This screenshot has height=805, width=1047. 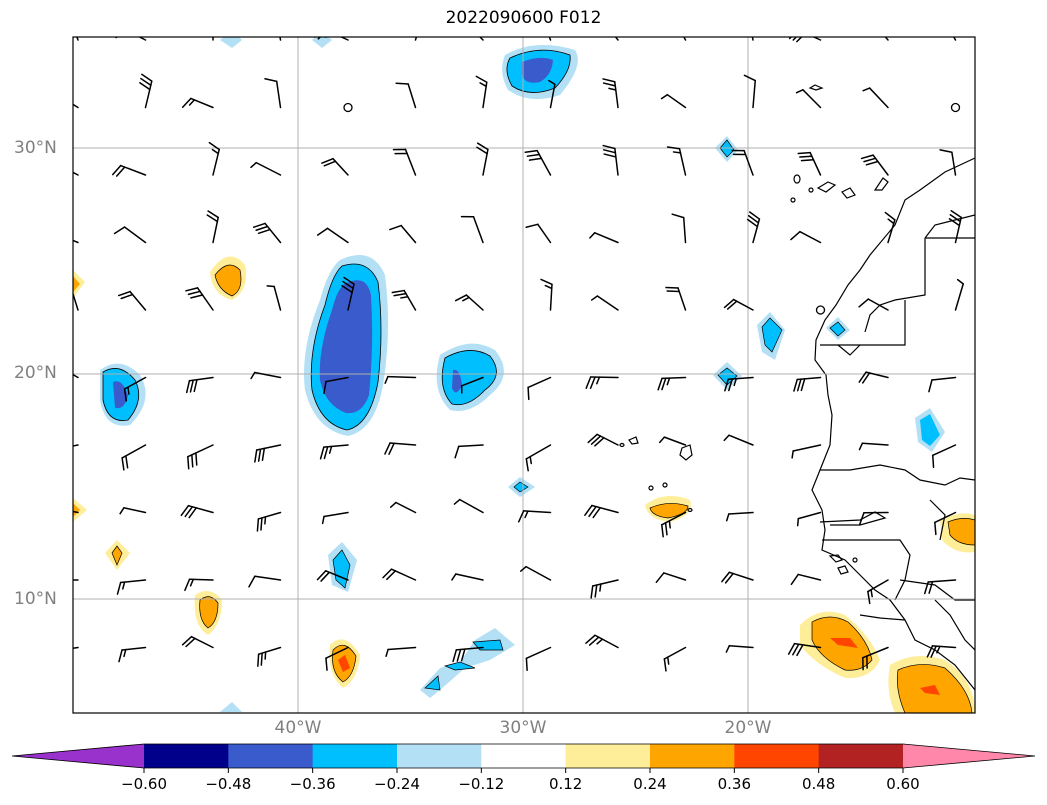 What do you see at coordinates (78, 756) in the screenshot?
I see `colorbar-extend-low` at bounding box center [78, 756].